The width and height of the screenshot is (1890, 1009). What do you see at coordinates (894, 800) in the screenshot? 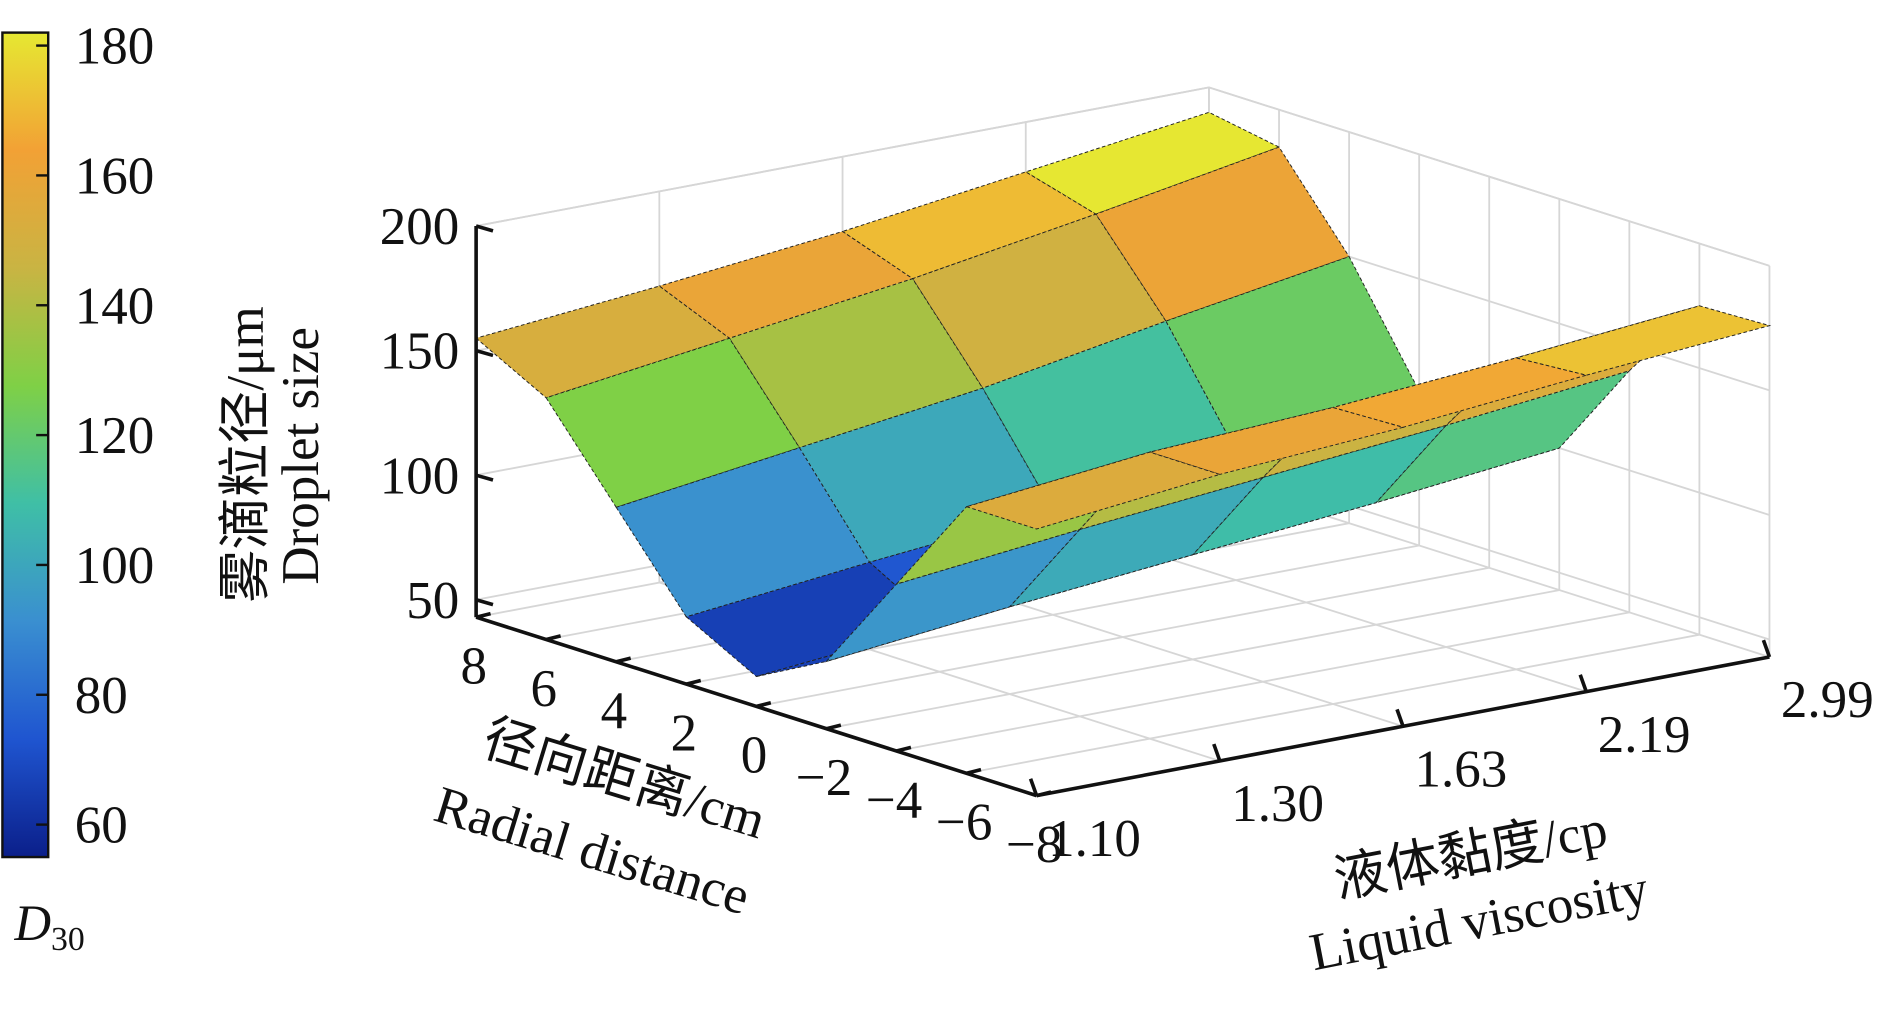
I see `x-tick-label: −4` at bounding box center [894, 800].